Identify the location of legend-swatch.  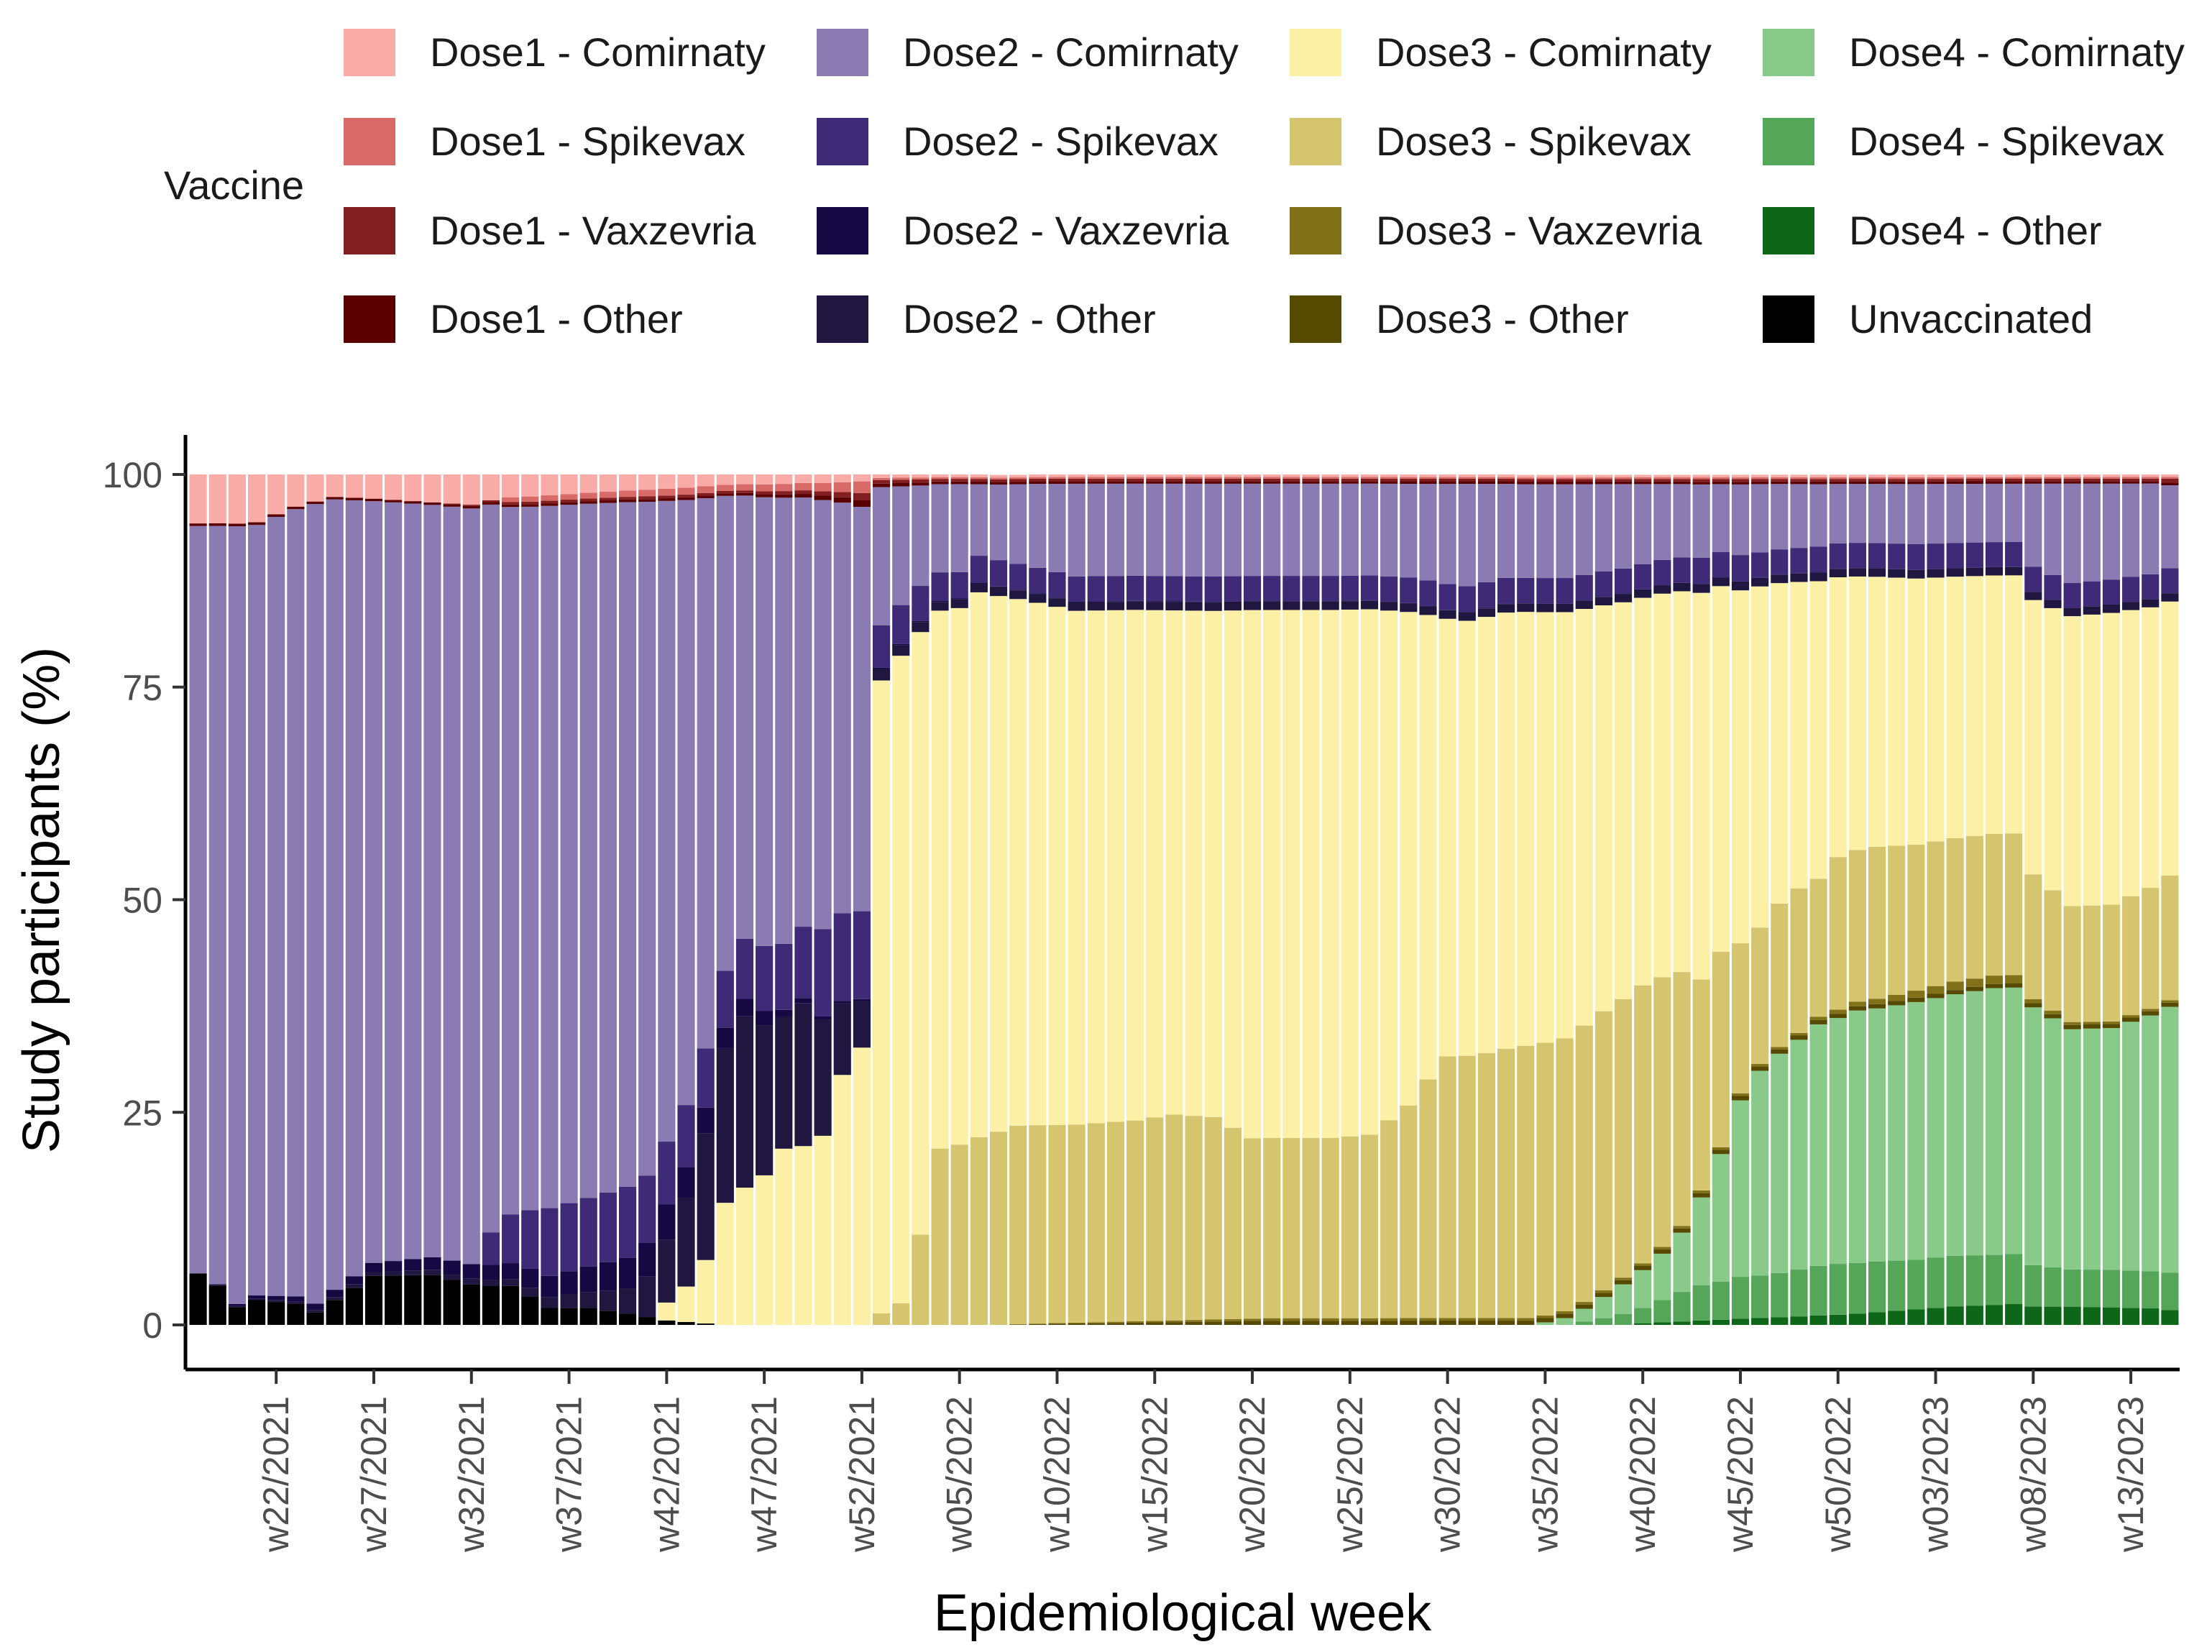
(1788, 141).